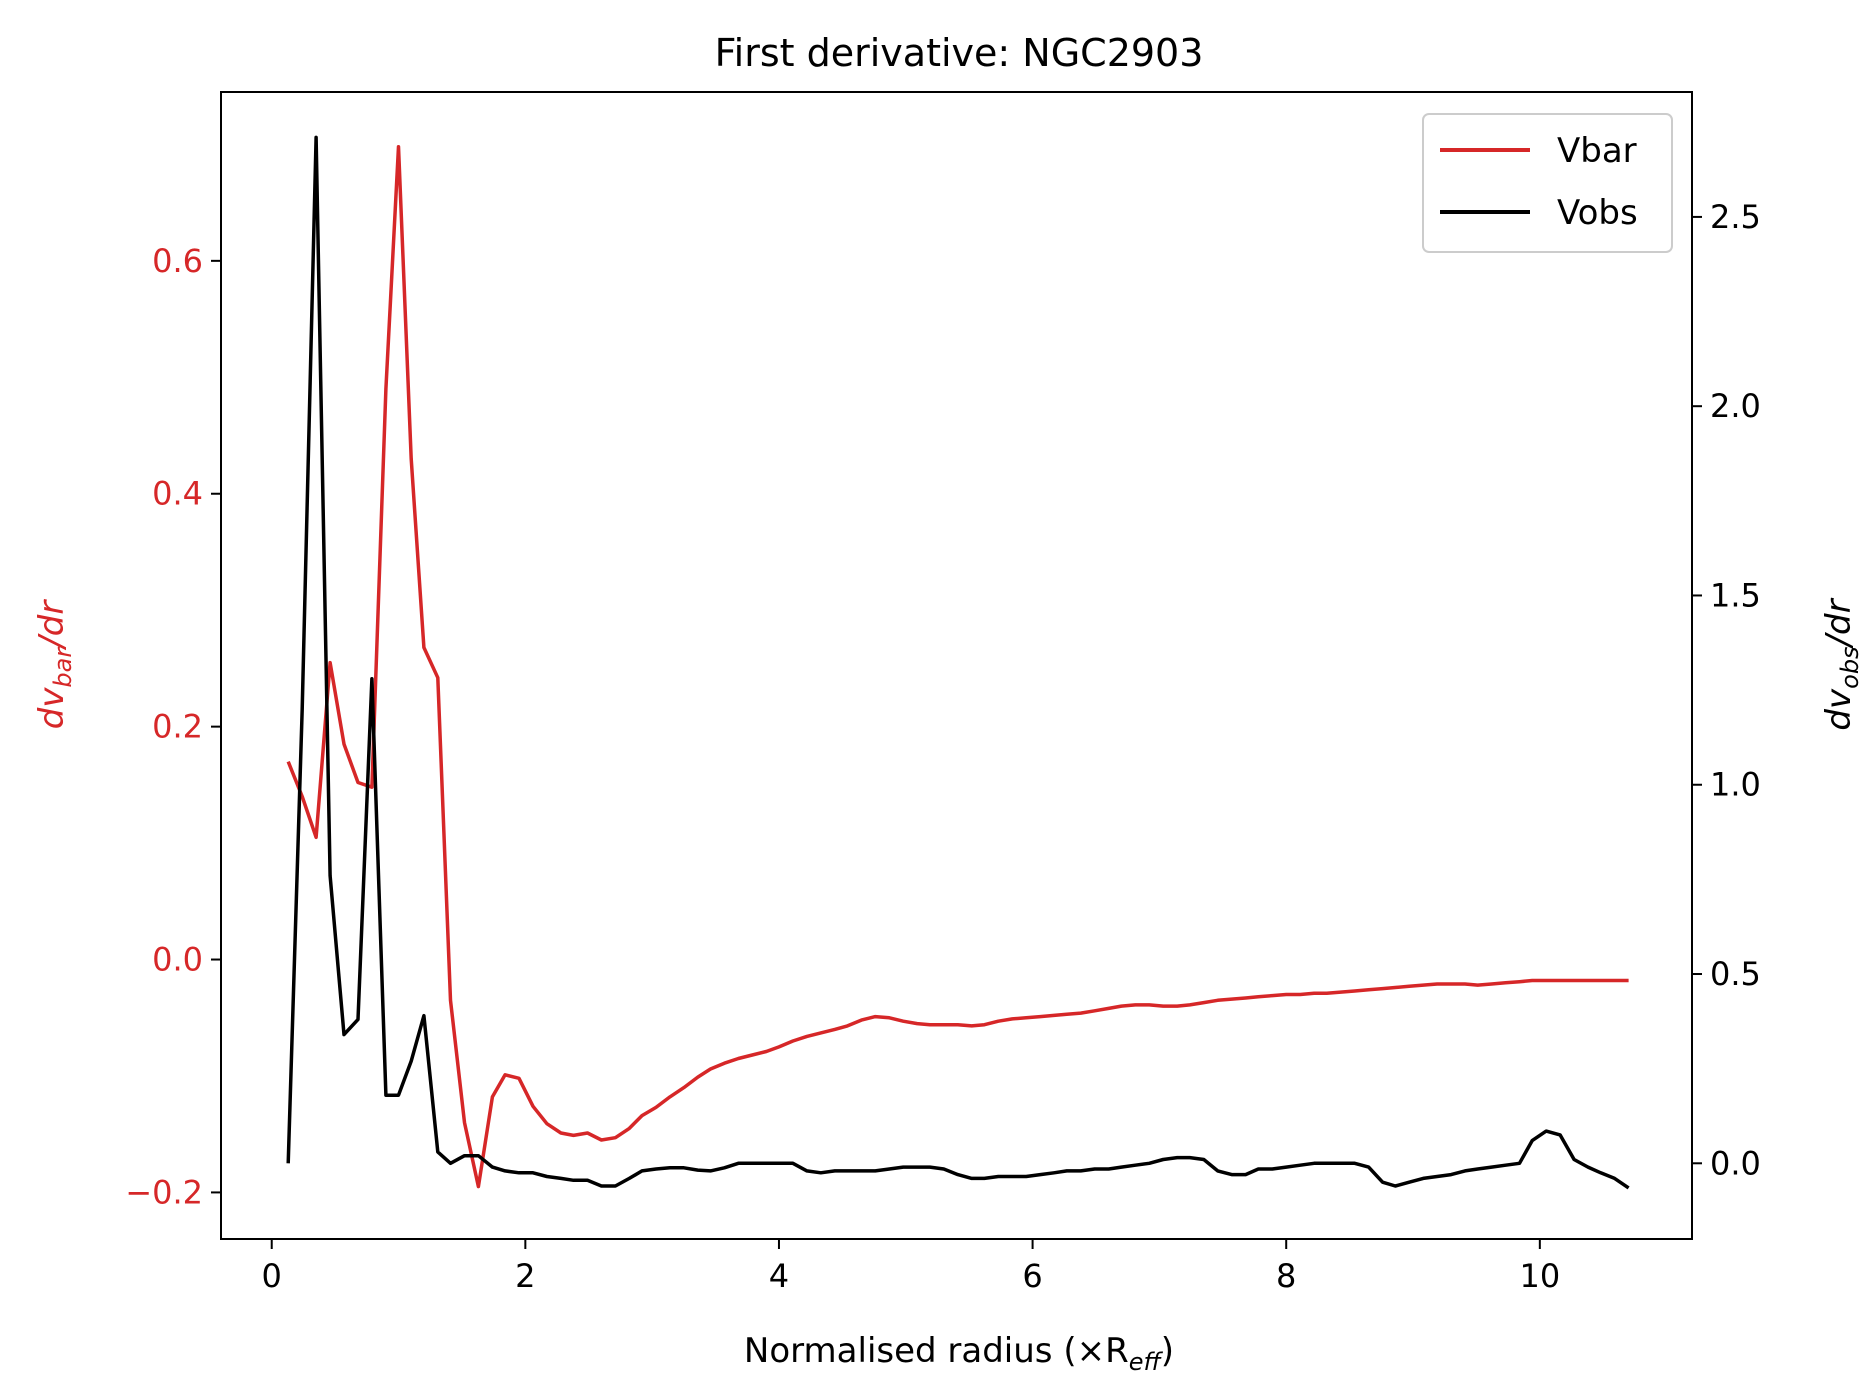 The height and width of the screenshot is (1397, 1872). I want to click on legend: Vbar Vobs, so click(1547, 183).